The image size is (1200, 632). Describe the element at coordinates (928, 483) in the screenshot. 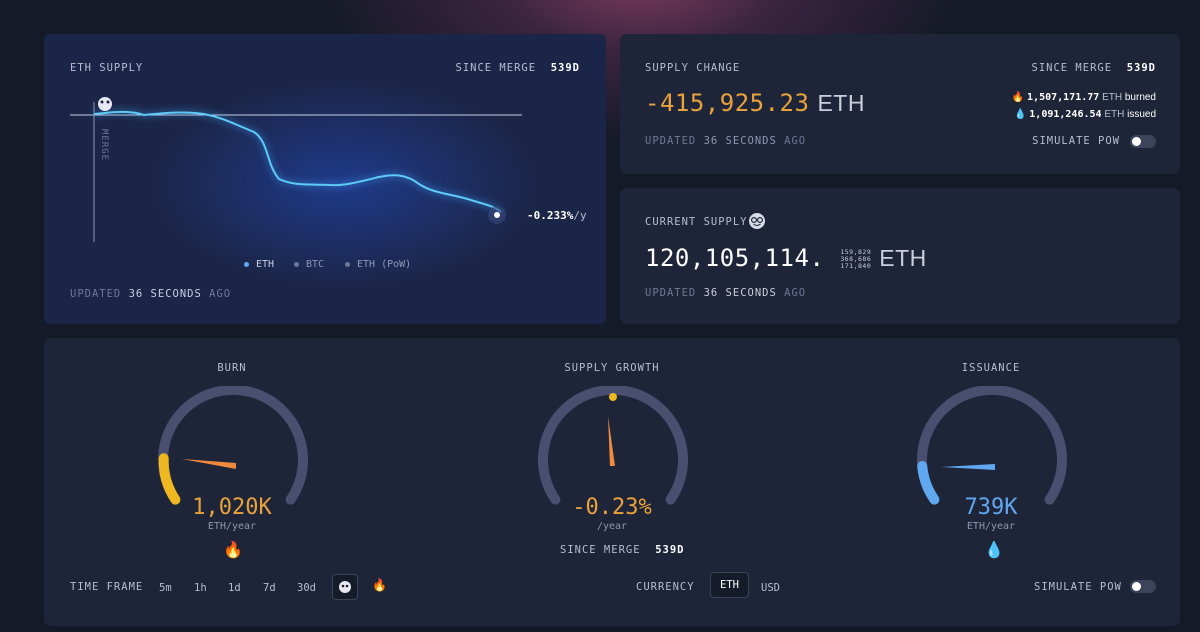

I see `issuance-gauge-fill` at that location.